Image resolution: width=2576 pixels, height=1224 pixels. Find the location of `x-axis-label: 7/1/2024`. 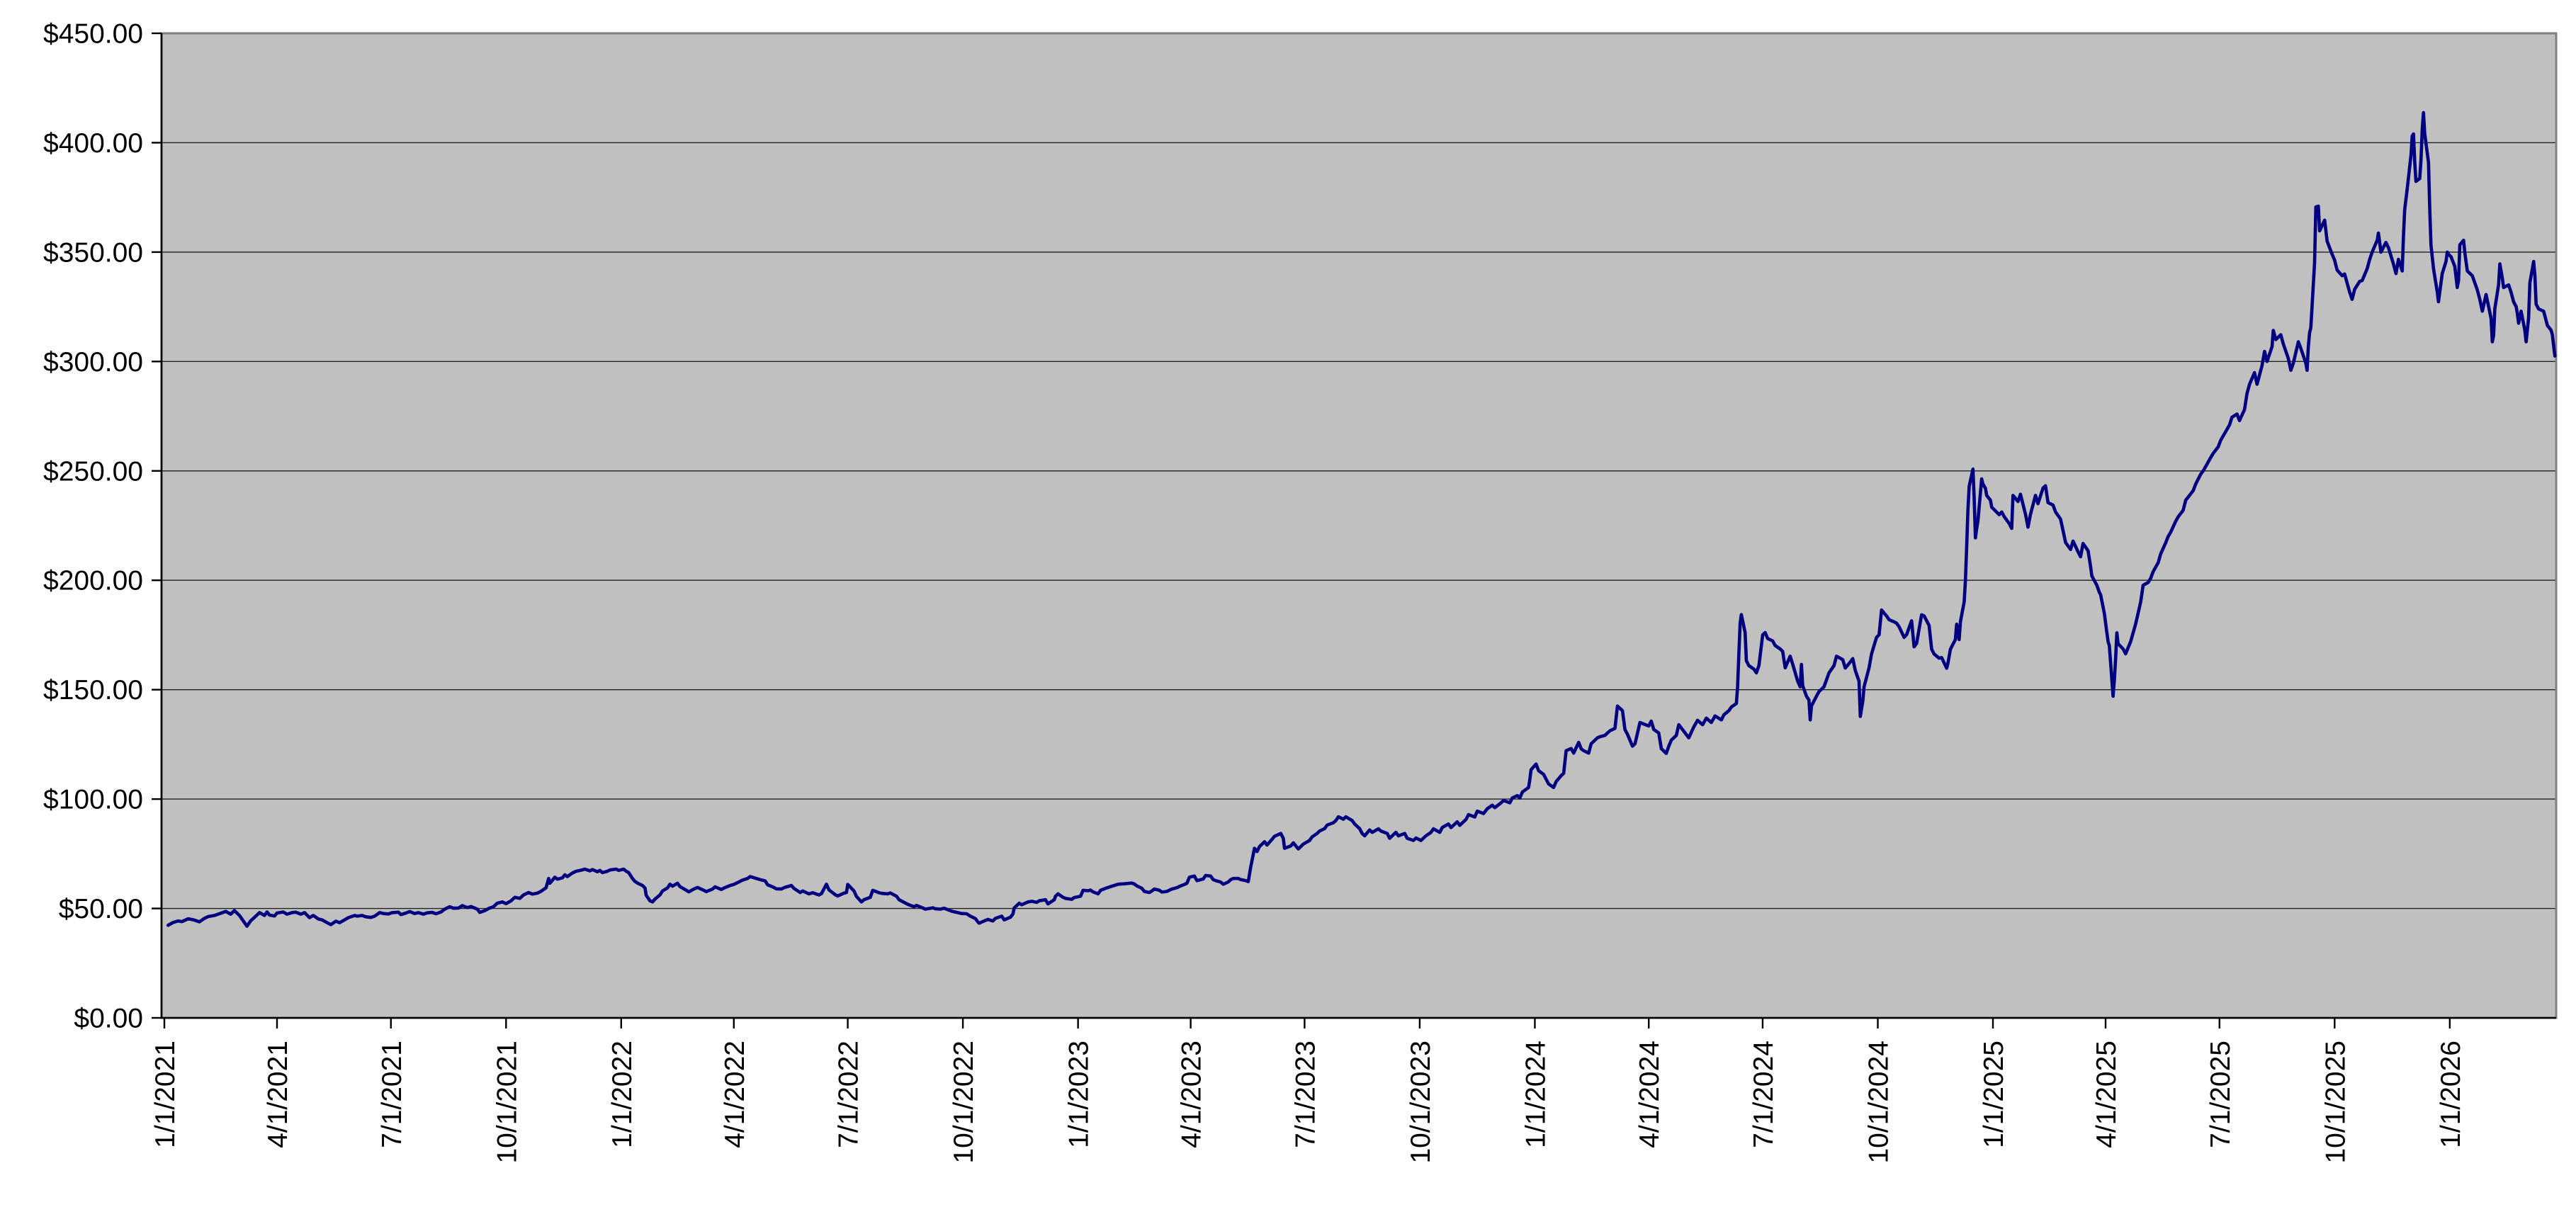

x-axis-label: 7/1/2024 is located at coordinates (1764, 1094).